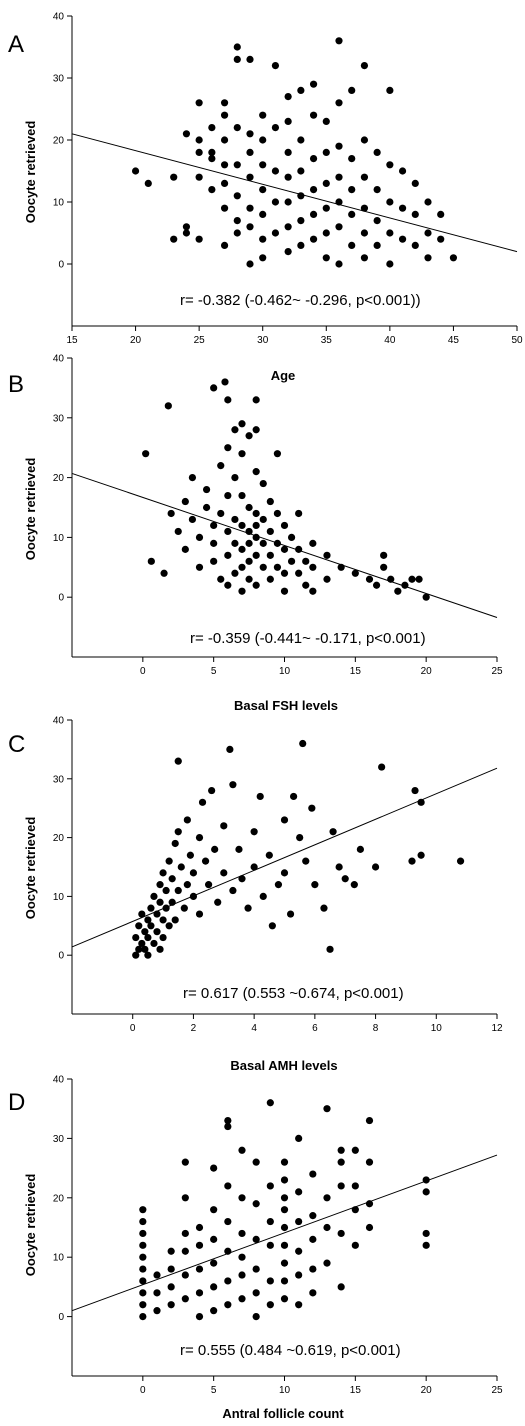  I want to click on correlation-annotation: r= 0.555 (0.484 ~0.619, p<0.001), so click(290, 1350).